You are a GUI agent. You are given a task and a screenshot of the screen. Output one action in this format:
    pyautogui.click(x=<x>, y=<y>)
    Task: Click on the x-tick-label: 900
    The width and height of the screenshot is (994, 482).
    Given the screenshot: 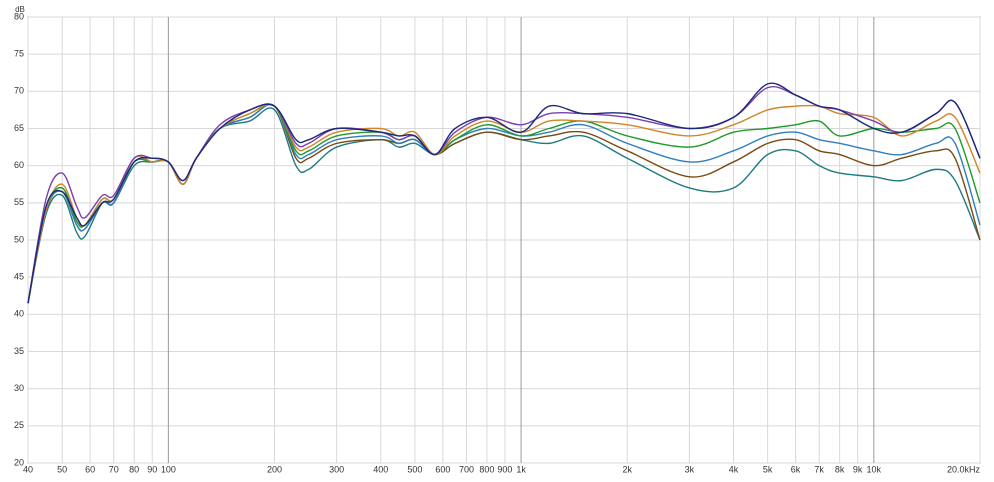 What is the action you would take?
    pyautogui.click(x=504, y=469)
    